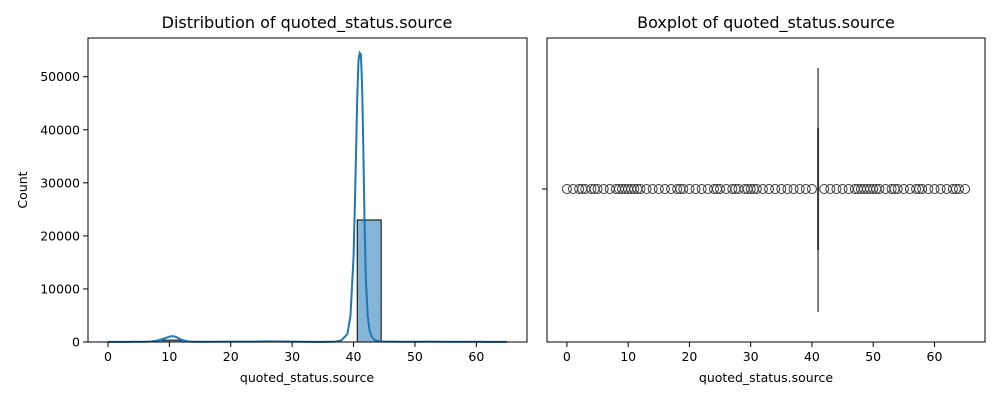  I want to click on y-tick-label: 20000, so click(60, 235).